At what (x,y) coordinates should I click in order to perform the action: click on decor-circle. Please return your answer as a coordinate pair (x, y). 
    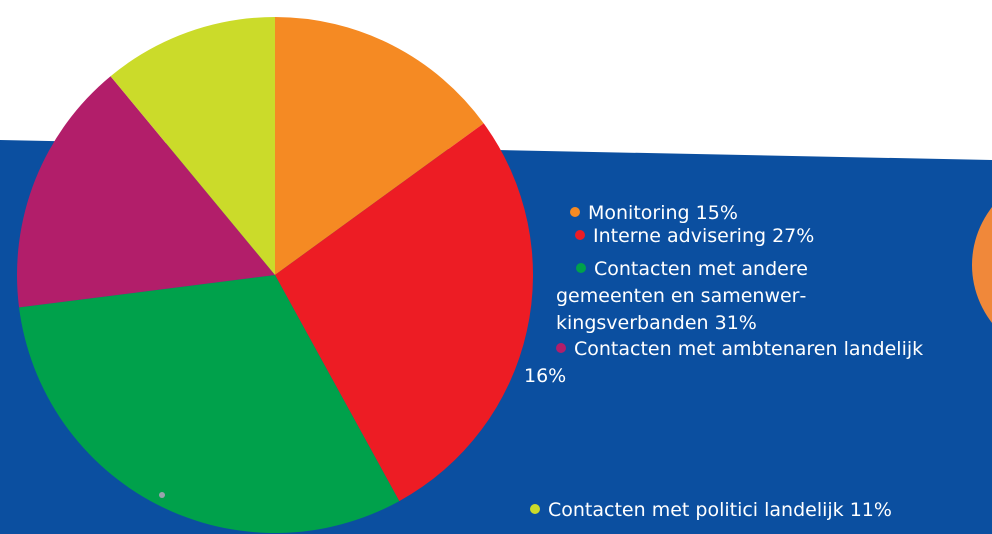
    Looking at the image, I should click on (982, 265).